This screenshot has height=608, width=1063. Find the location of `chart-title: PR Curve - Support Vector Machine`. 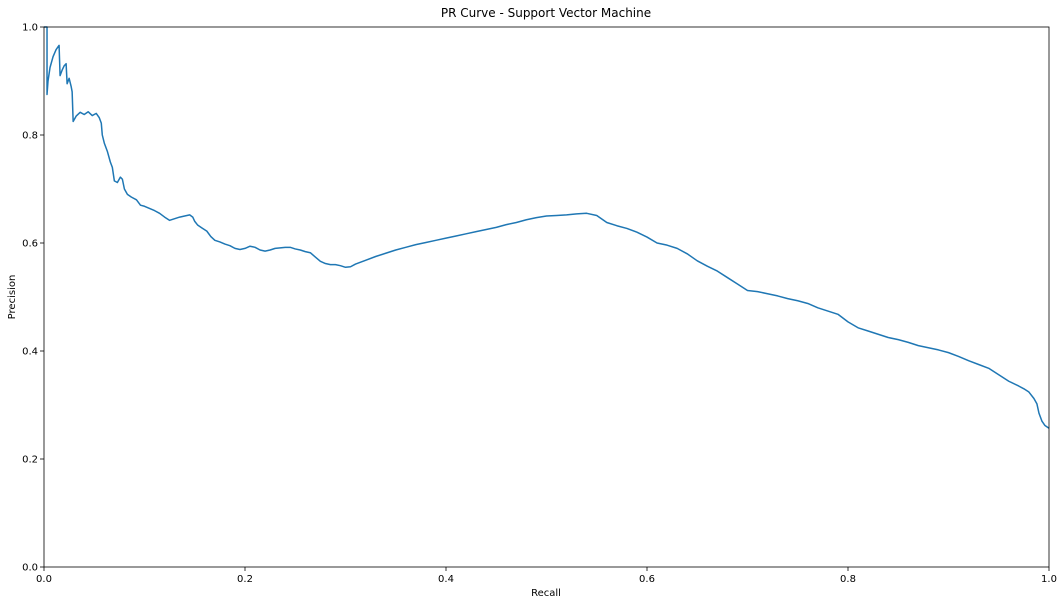

chart-title: PR Curve - Support Vector Machine is located at coordinates (546, 13).